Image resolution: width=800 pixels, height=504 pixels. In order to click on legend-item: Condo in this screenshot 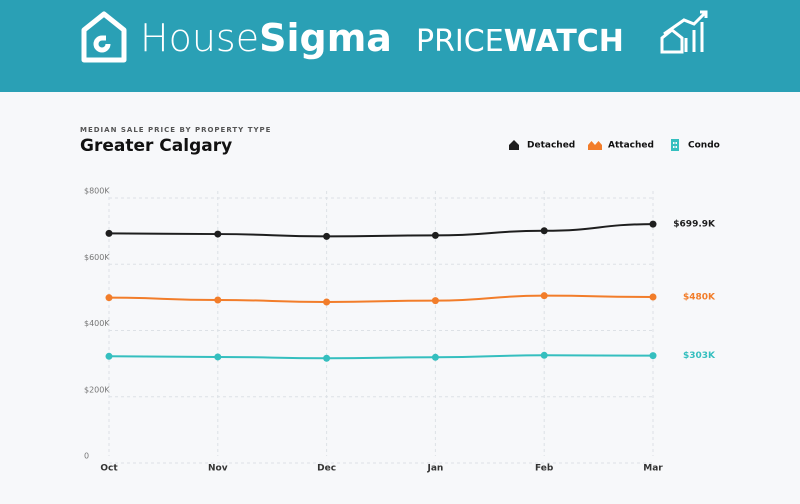, I will do `click(695, 145)`.